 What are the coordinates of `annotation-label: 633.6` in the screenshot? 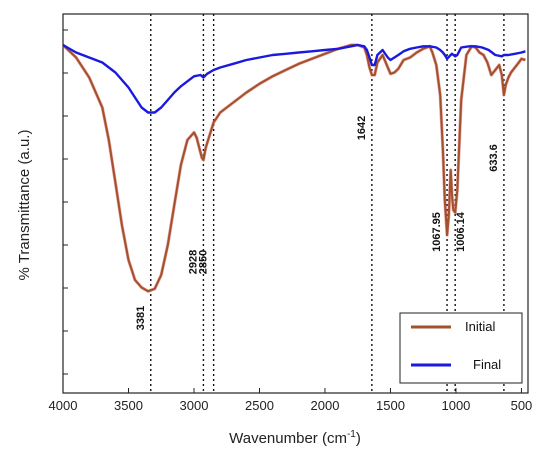 It's located at (494, 158).